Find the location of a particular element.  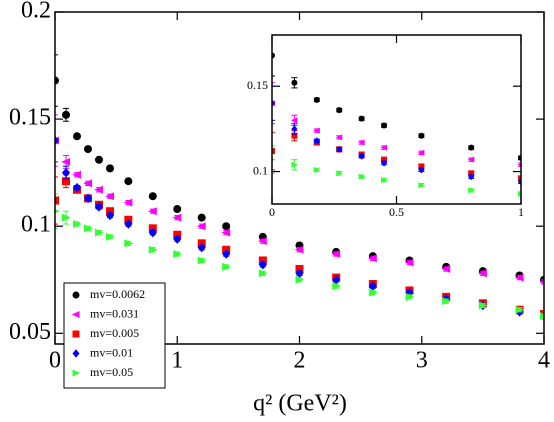

x-tick-label: 4 is located at coordinates (544, 361).